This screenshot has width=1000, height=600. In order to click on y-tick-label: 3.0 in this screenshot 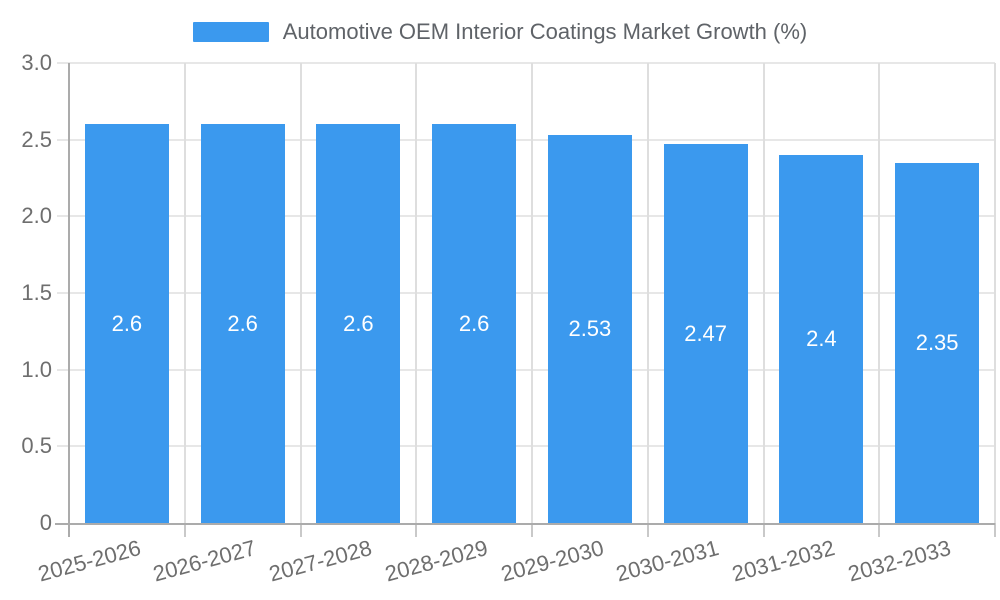, I will do `click(36, 62)`.